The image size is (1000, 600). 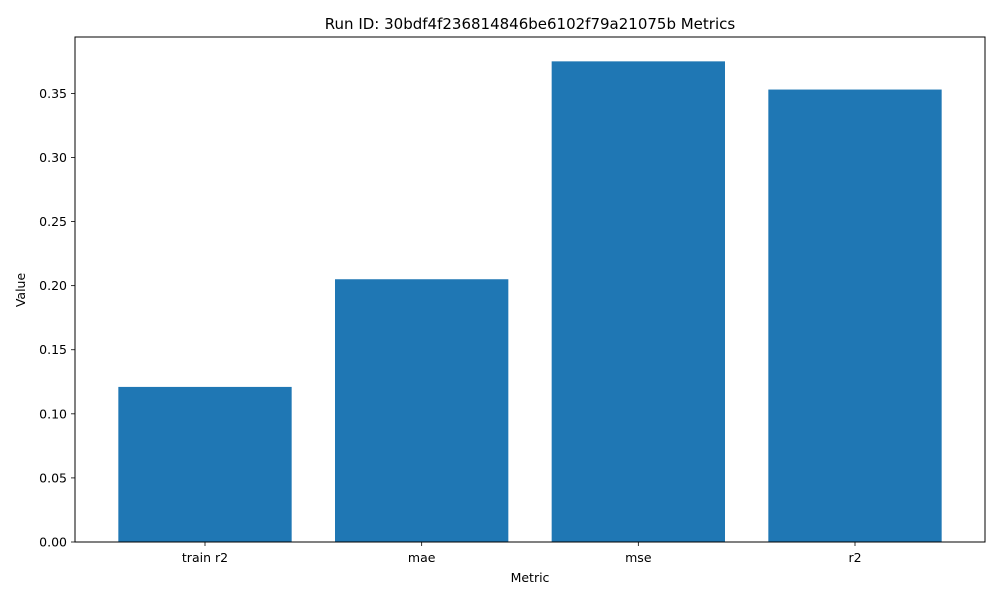 What do you see at coordinates (53, 157) in the screenshot?
I see `y-tick-label: 0.30` at bounding box center [53, 157].